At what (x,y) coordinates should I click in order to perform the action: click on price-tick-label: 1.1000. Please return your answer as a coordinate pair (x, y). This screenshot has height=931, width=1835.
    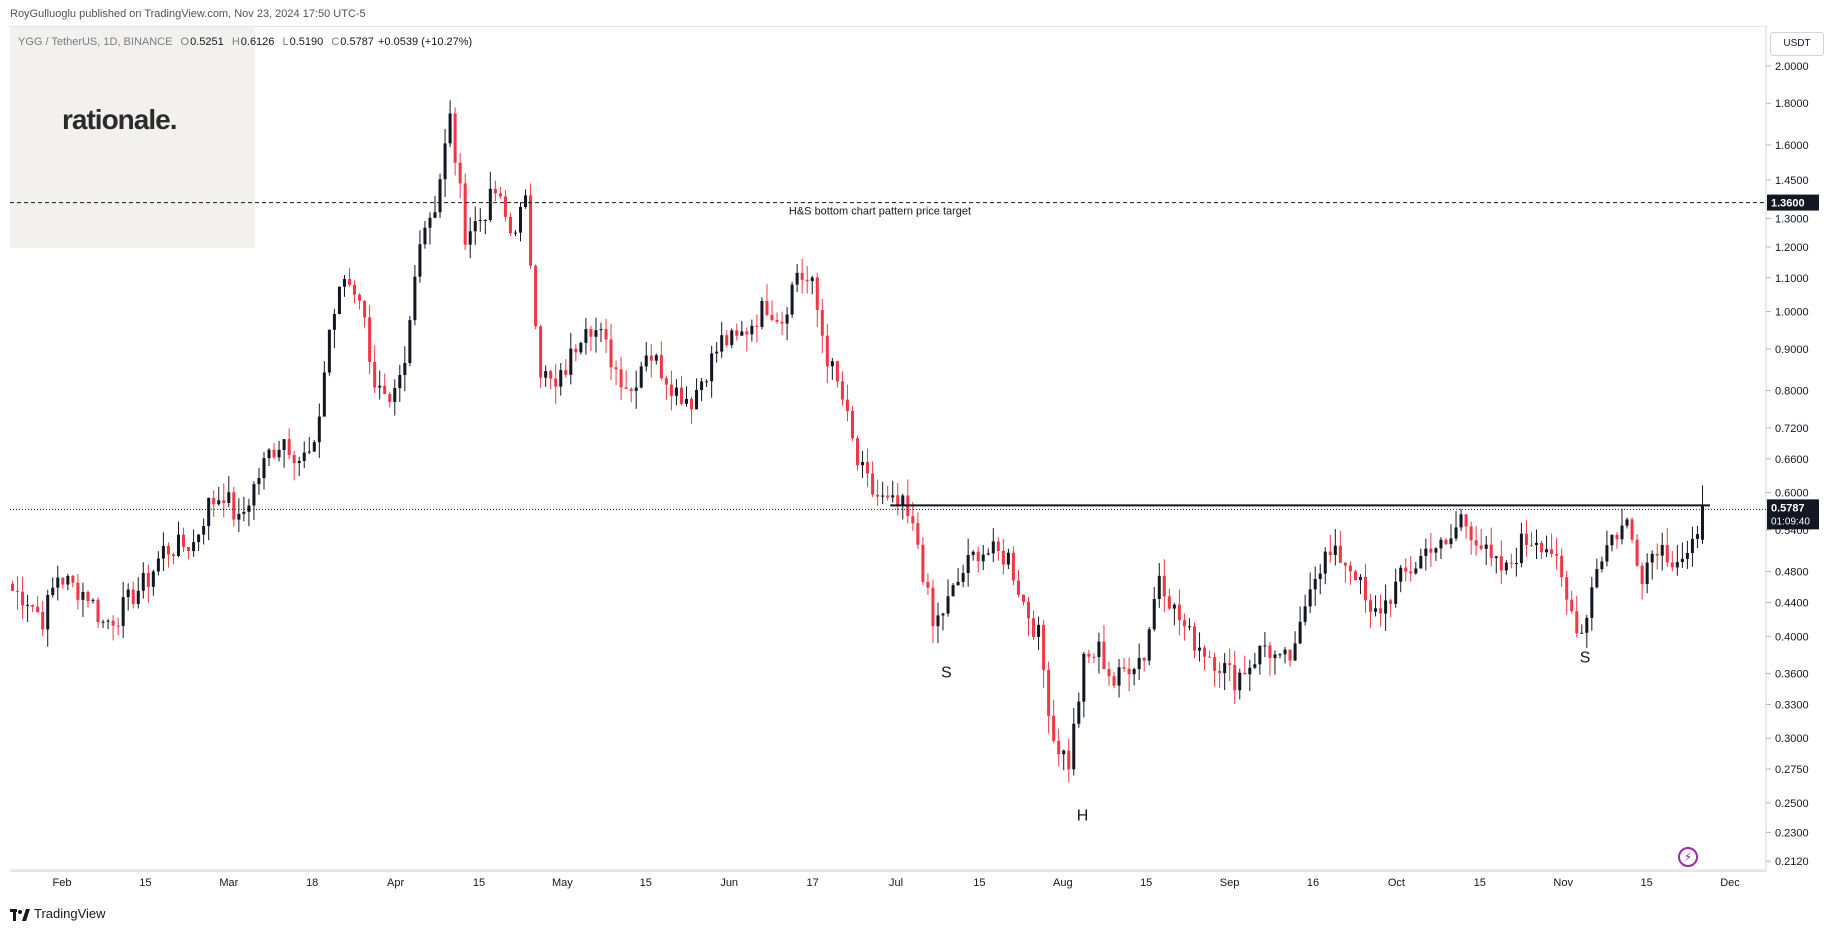
    Looking at the image, I should click on (1792, 279).